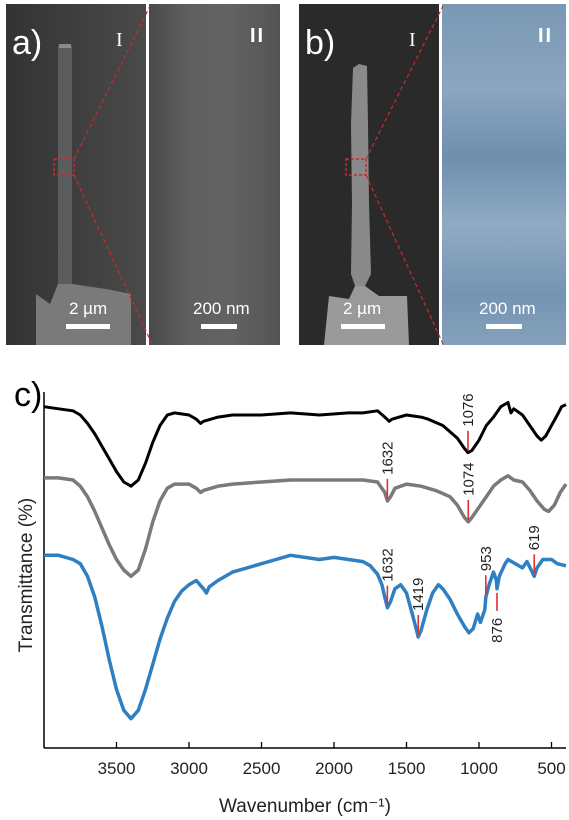 The width and height of the screenshot is (569, 820). I want to click on peak-label-953: 953, so click(486, 558).